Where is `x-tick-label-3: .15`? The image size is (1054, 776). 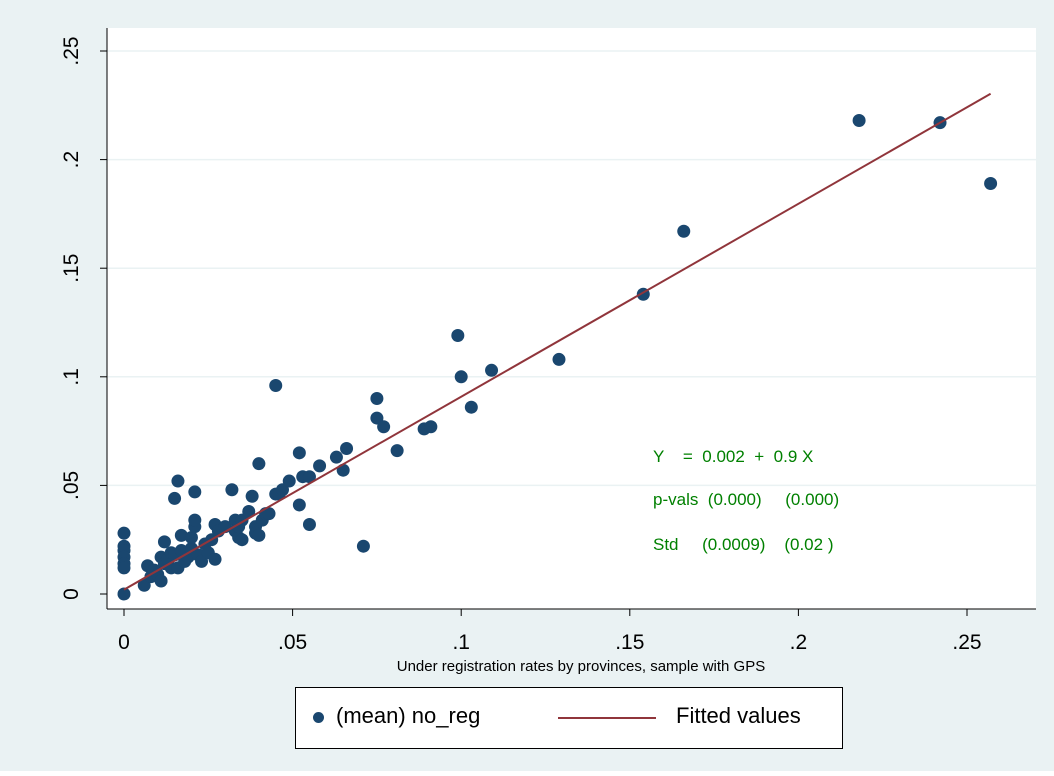
x-tick-label-3: .15 is located at coordinates (629, 642).